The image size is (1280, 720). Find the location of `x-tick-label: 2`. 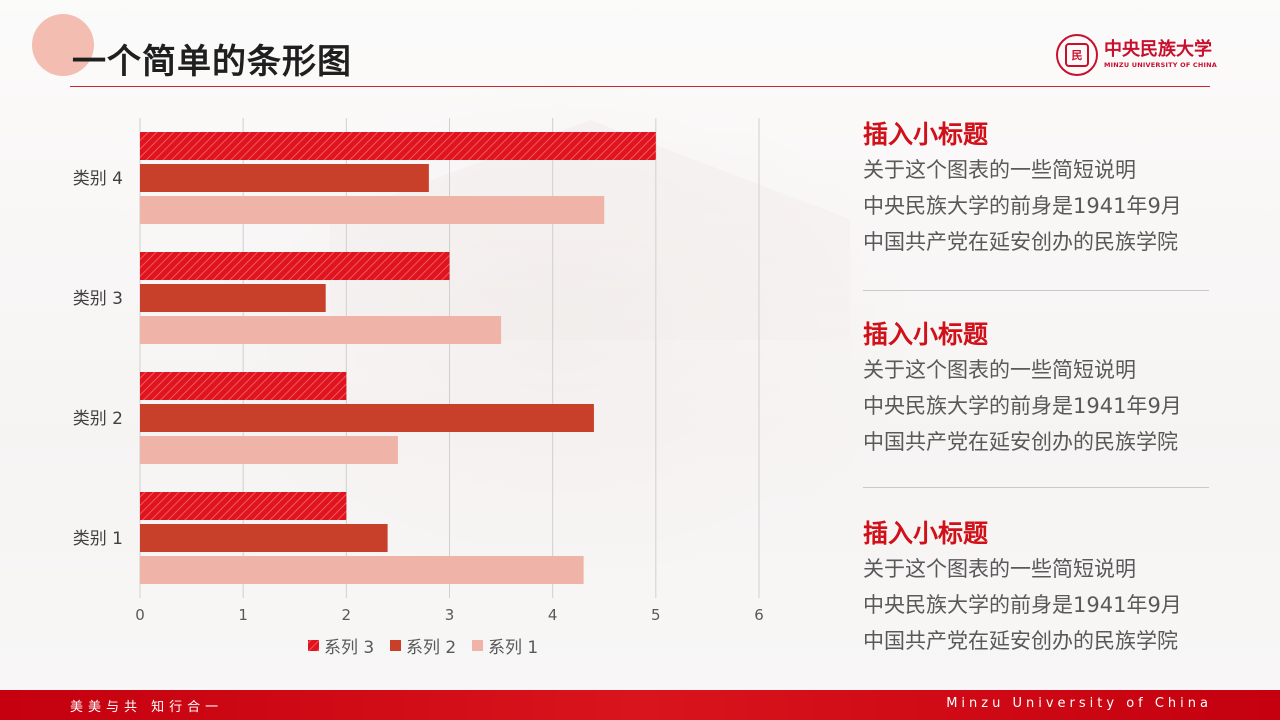

x-tick-label: 2 is located at coordinates (347, 615).